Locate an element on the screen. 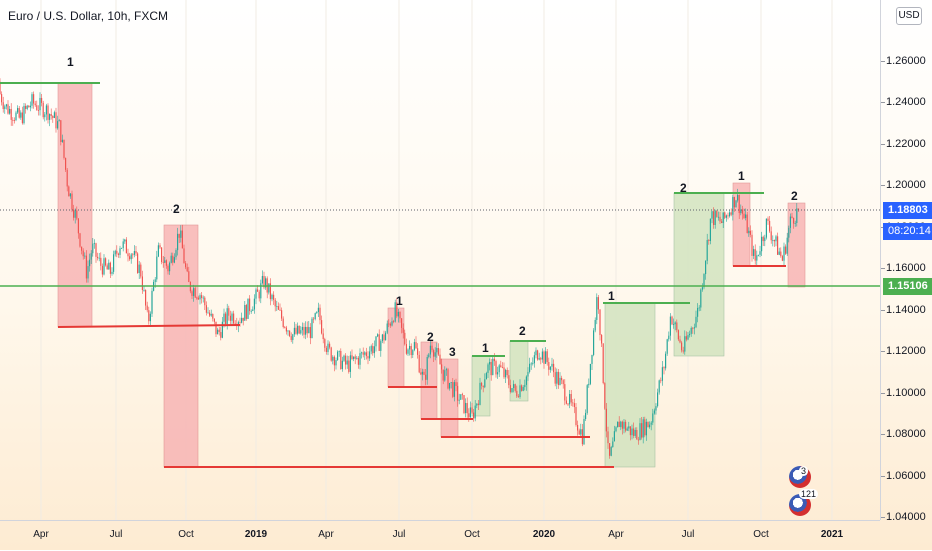  price-tick-label: 1.08000 is located at coordinates (906, 434).